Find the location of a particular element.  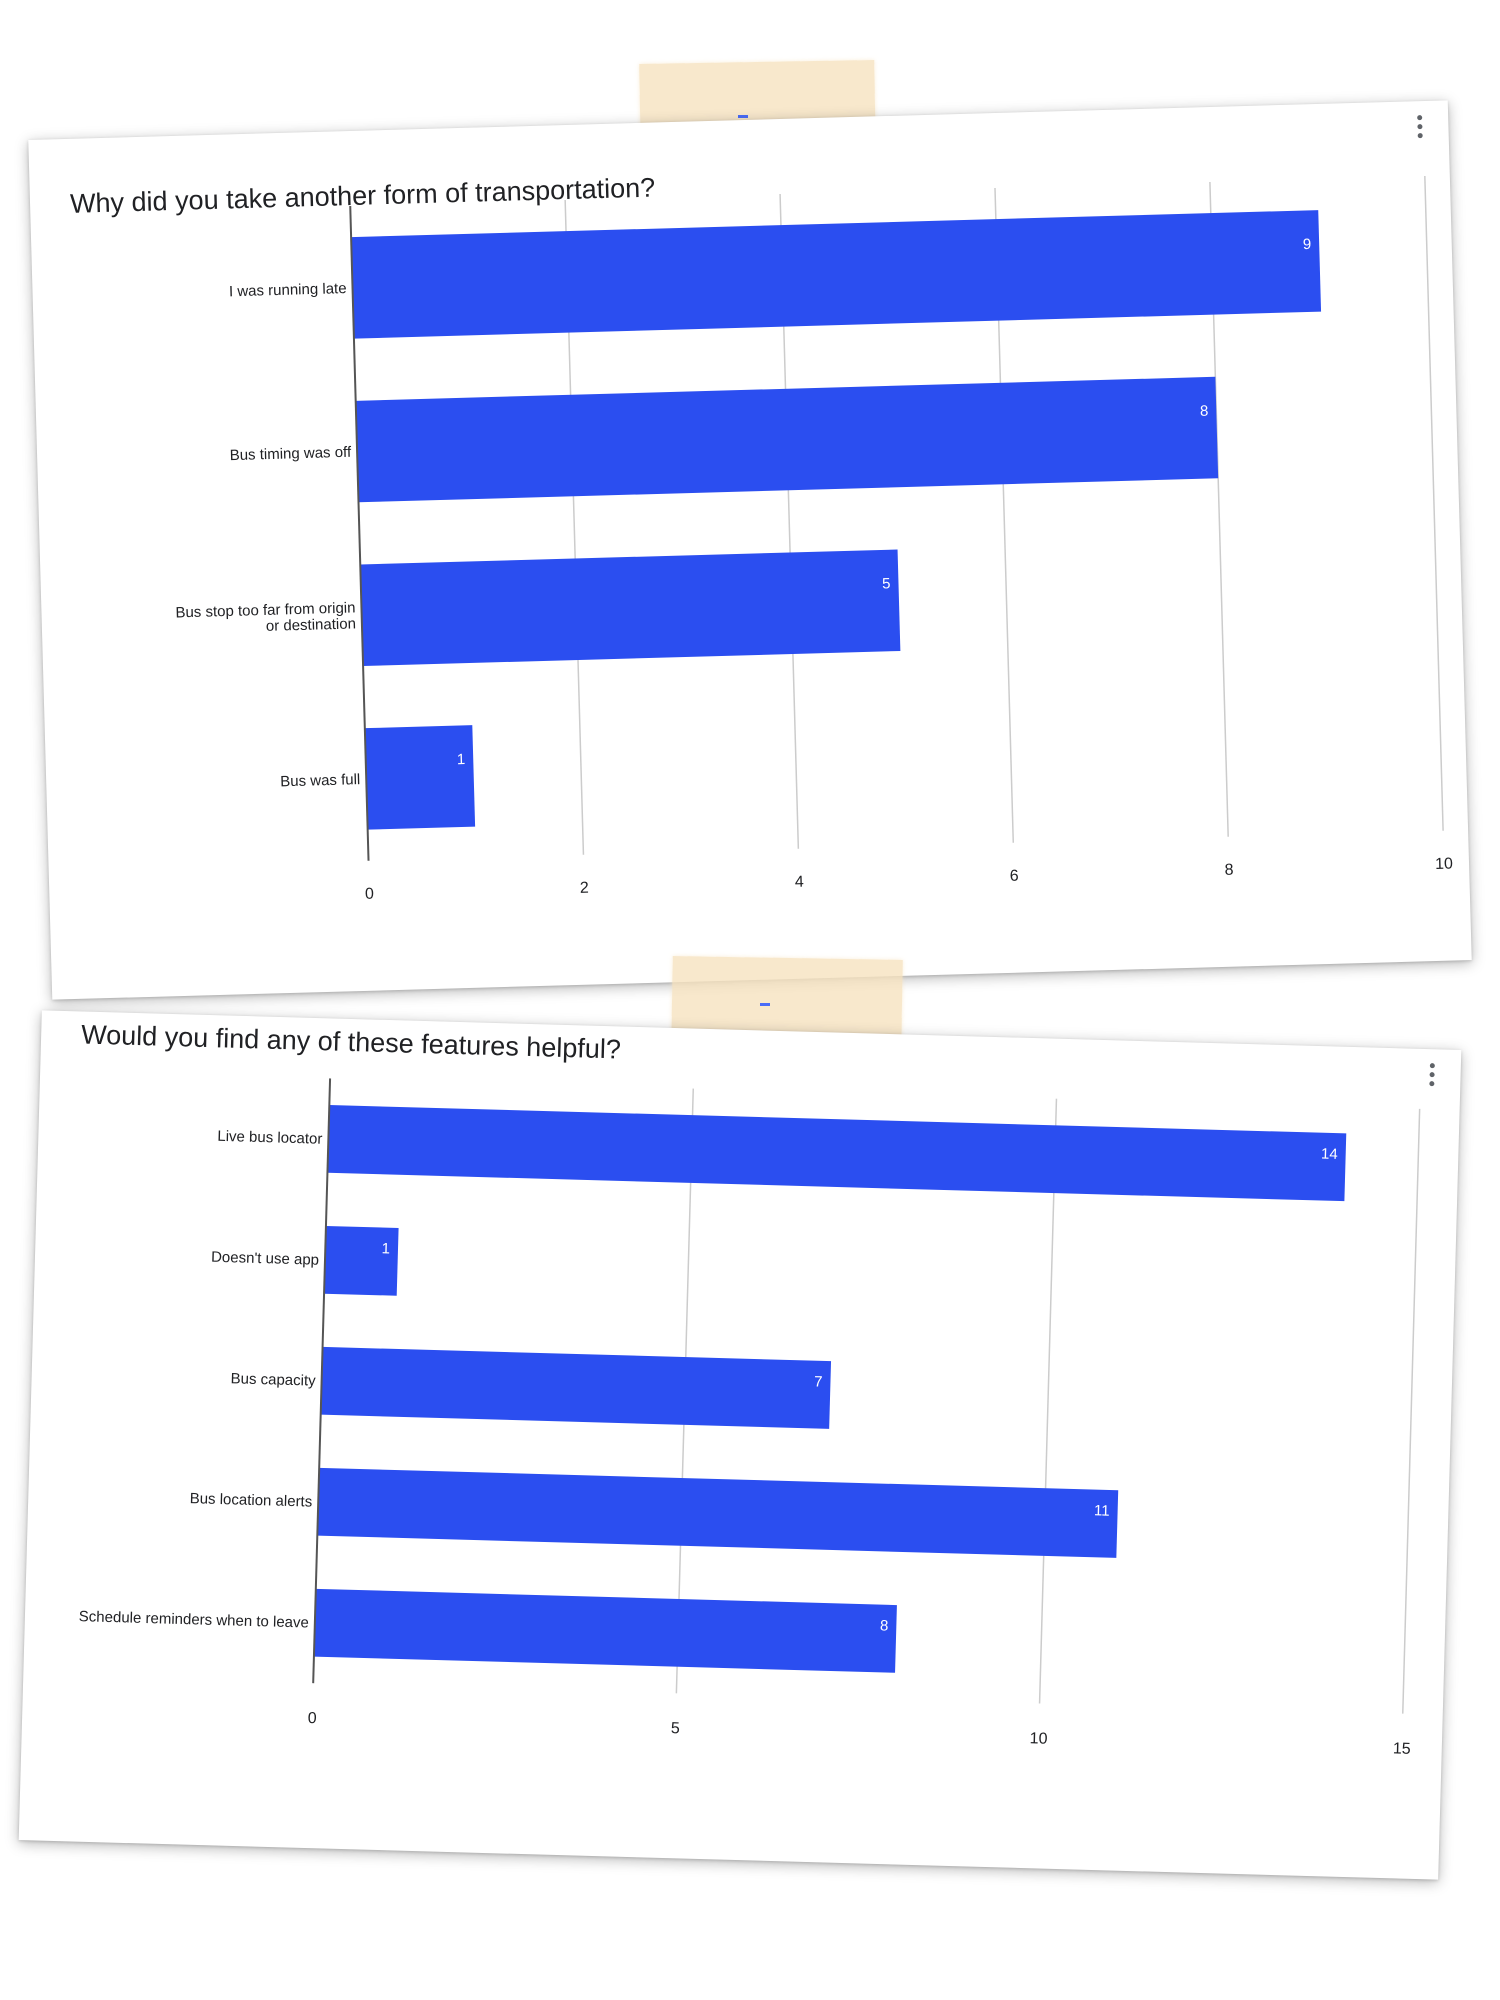

bar-data-label: 14 is located at coordinates (1329, 1153).